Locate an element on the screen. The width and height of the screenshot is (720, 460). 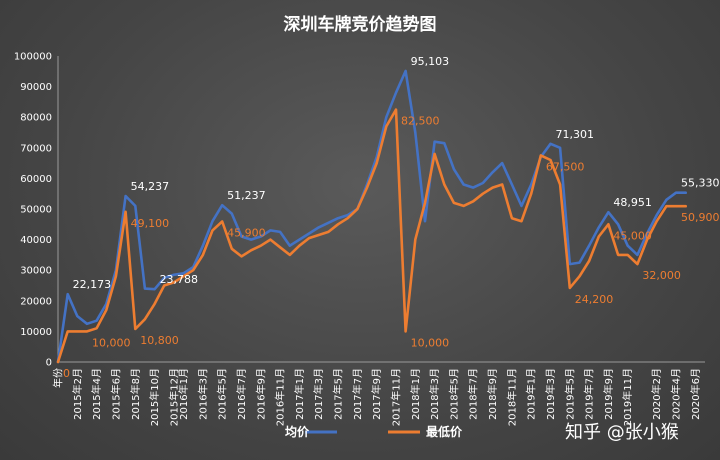
legend-label: 最低价 is located at coordinates (444, 431).